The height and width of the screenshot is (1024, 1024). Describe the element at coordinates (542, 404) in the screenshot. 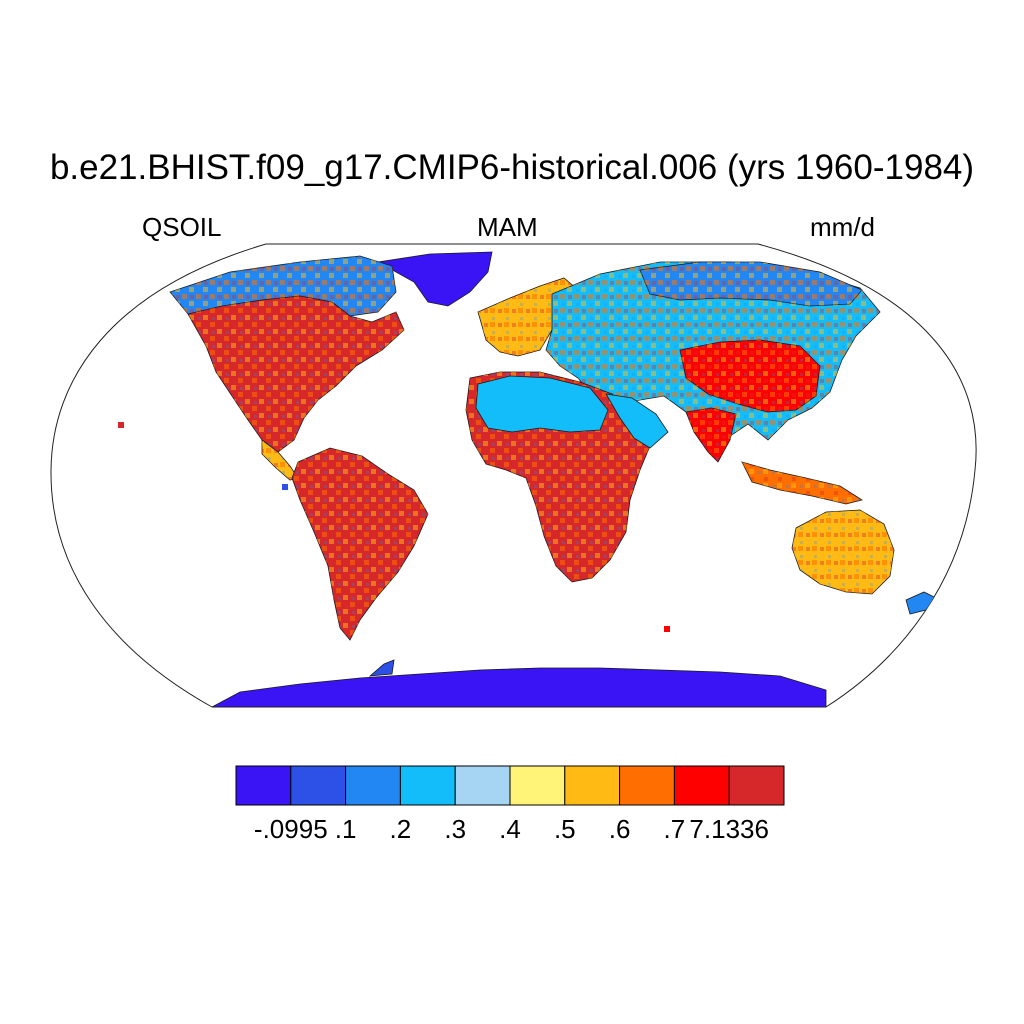

I see `sahara-region` at that location.